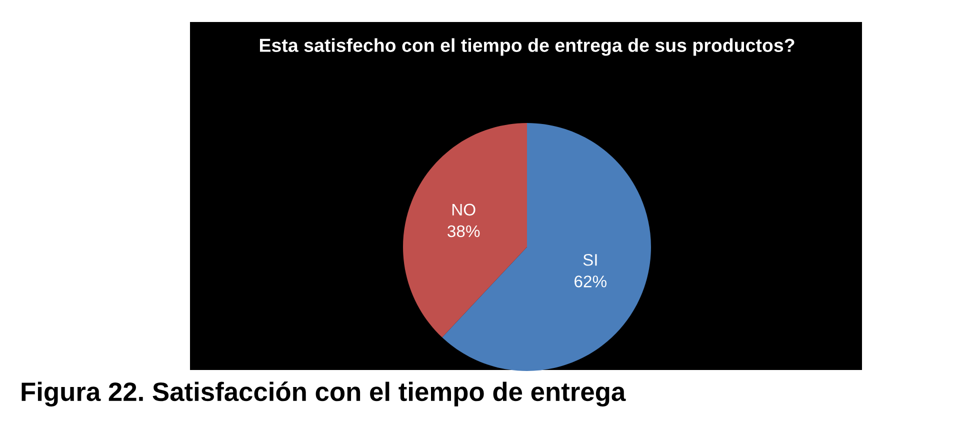 This screenshot has width=974, height=421. I want to click on slice-label: NO, so click(464, 210).